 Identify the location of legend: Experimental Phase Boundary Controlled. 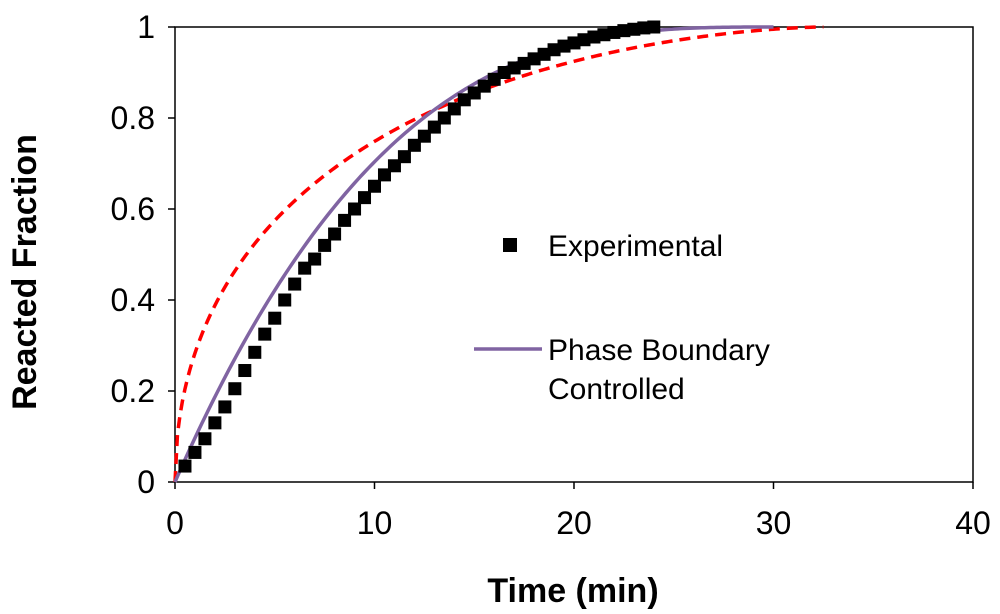
(622, 318).